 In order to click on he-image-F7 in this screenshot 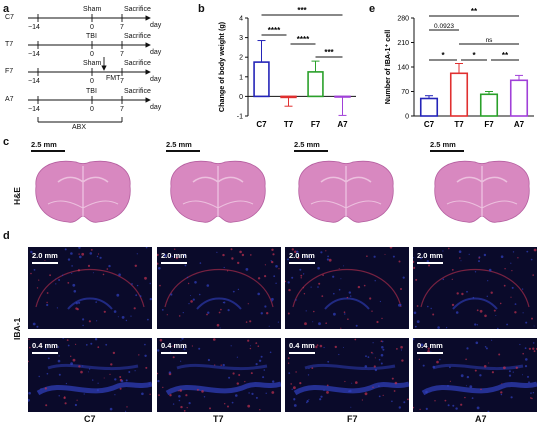, I will do `click(346, 190)`.